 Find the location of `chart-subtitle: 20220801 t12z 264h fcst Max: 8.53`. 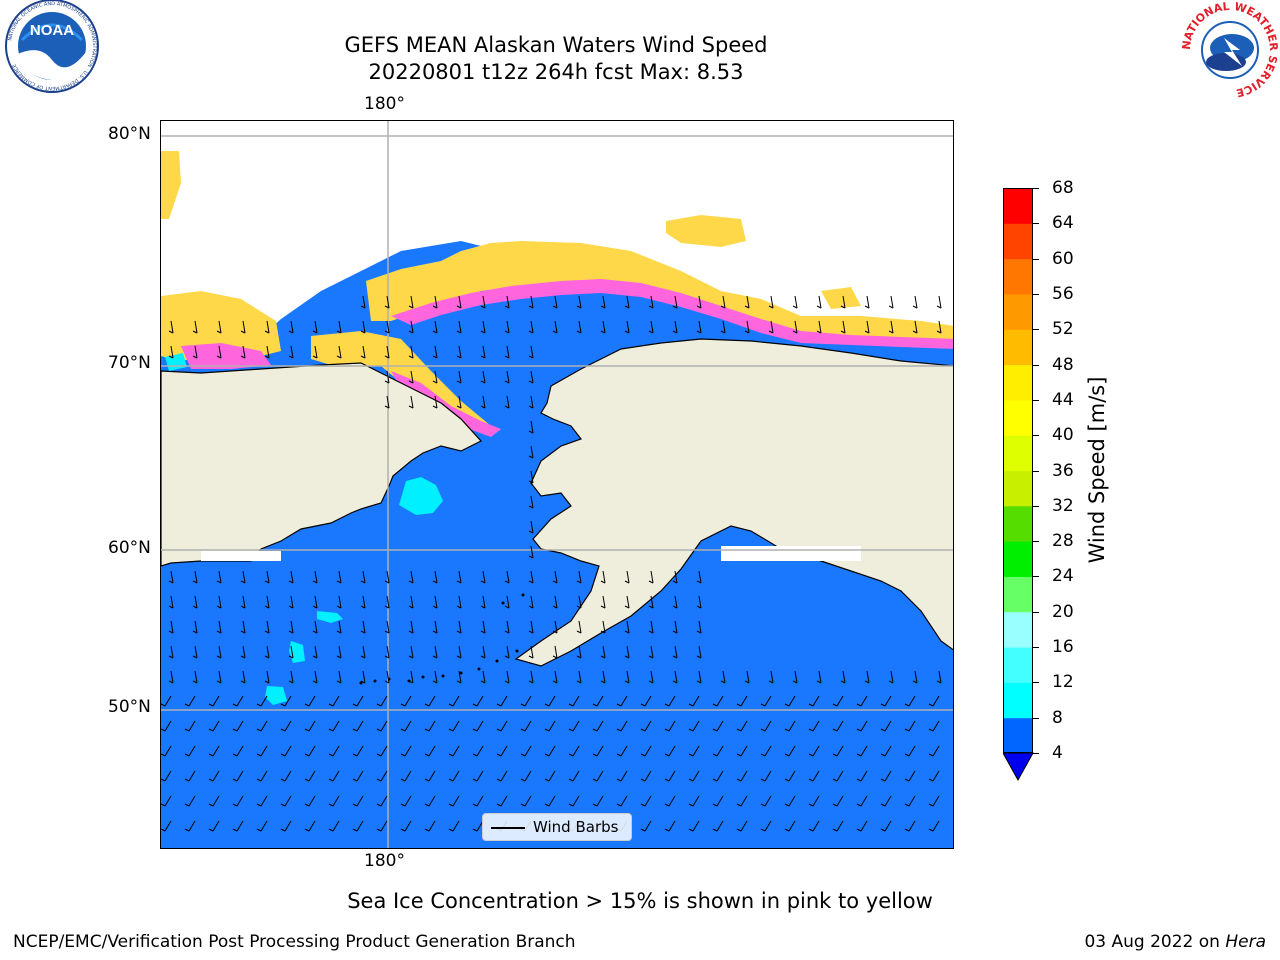

chart-subtitle: 20220801 t12z 264h fcst Max: 8.53 is located at coordinates (556, 72).